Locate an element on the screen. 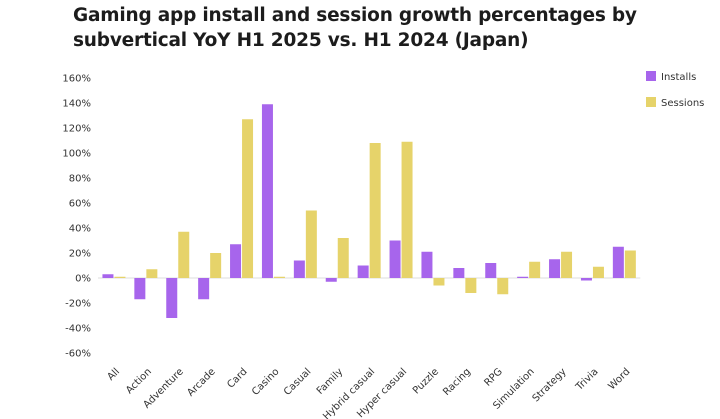  x-tick-label: Puzzle is located at coordinates (426, 381).